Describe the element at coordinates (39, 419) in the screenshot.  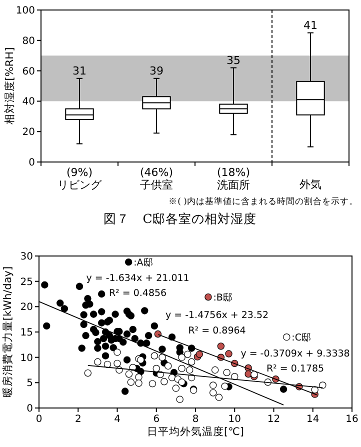
I see `x-tick-label: 0` at that location.